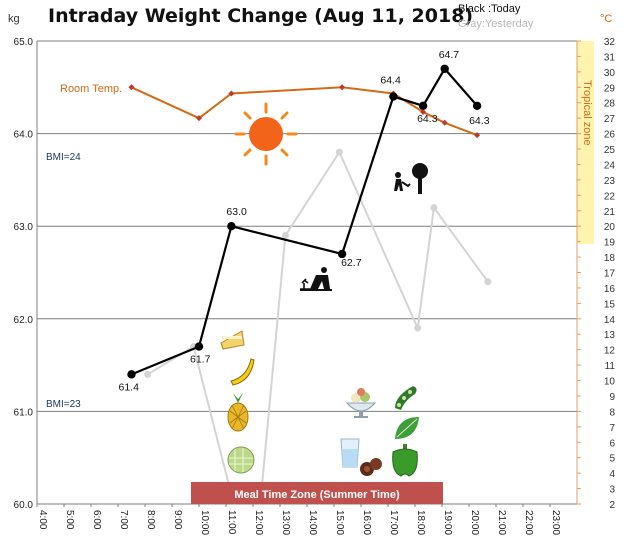  What do you see at coordinates (612, 505) in the screenshot?
I see `y2-tick-label: 2` at bounding box center [612, 505].